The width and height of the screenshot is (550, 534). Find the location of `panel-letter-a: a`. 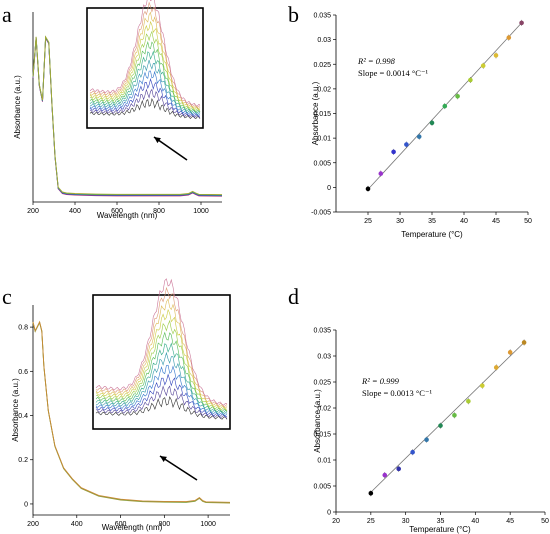

panel-letter-a: a is located at coordinates (7, 14).